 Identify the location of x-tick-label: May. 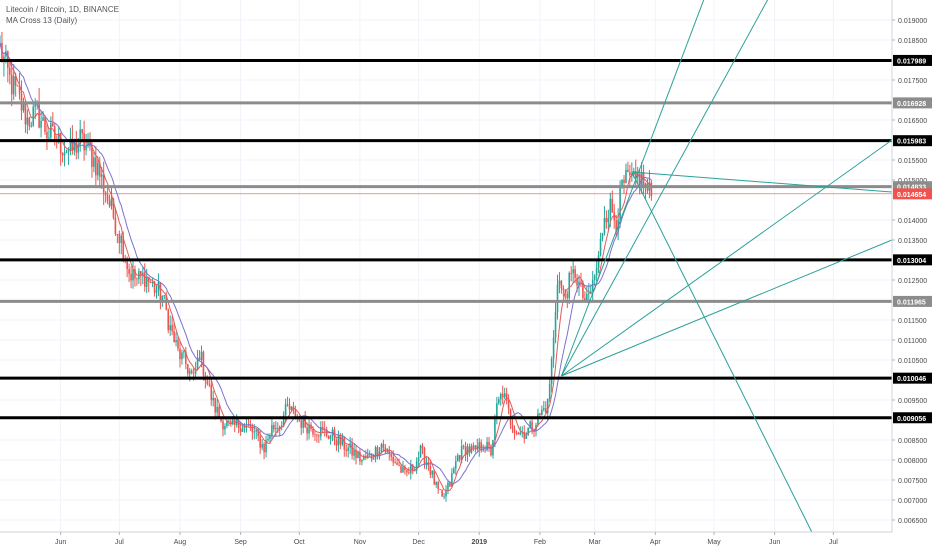
(714, 542).